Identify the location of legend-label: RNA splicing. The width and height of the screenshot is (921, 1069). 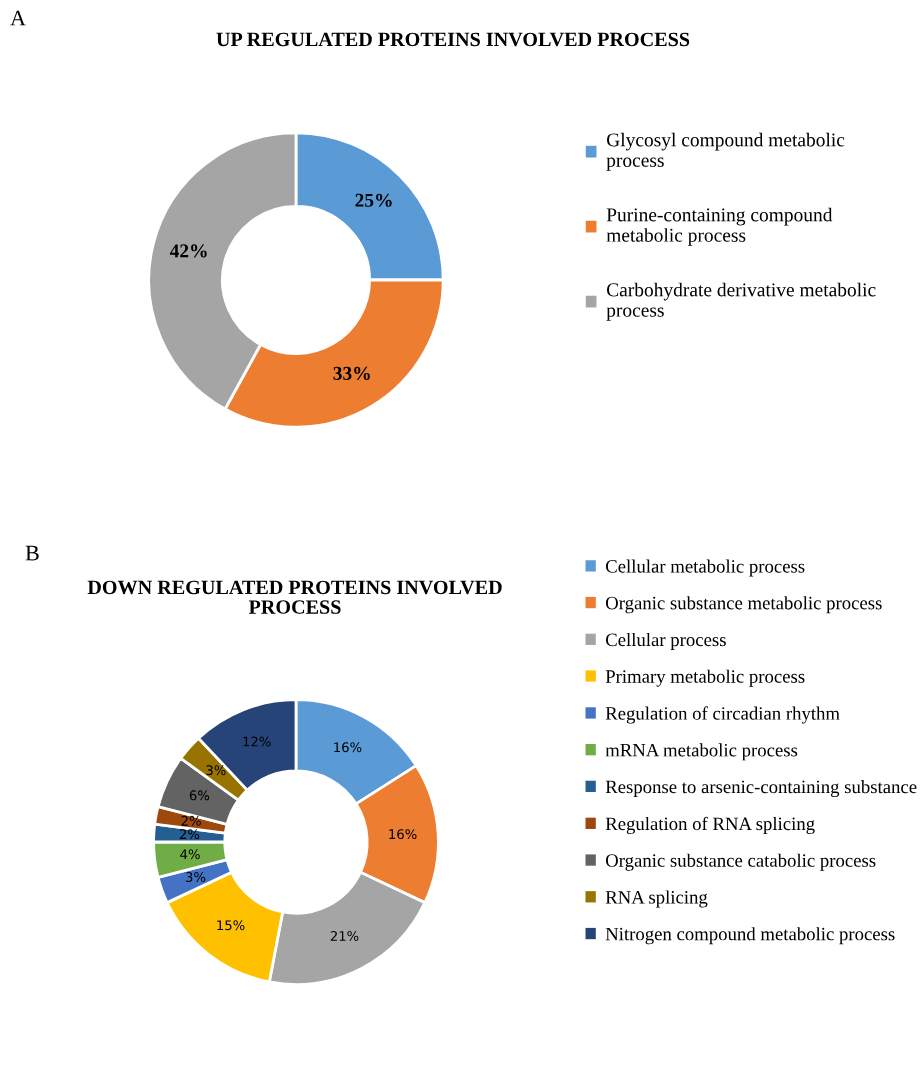
(656, 899).